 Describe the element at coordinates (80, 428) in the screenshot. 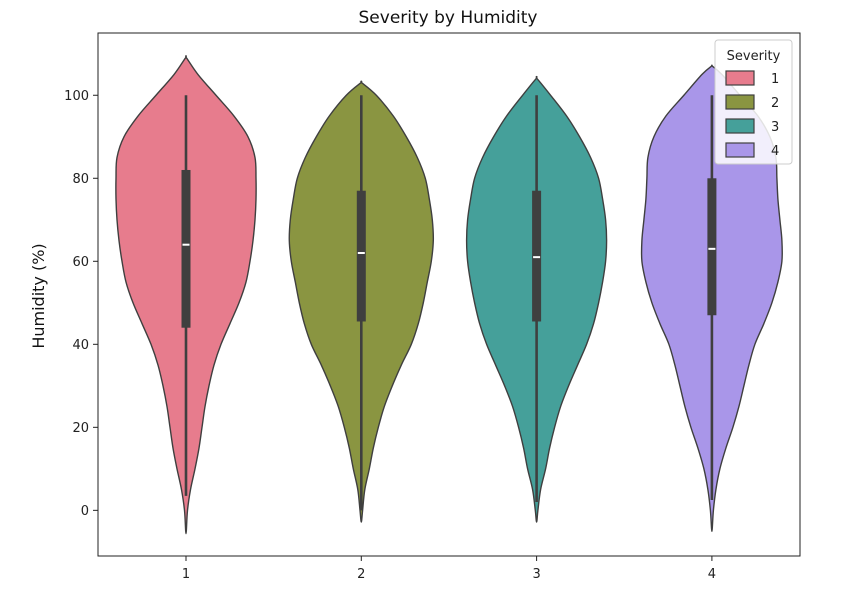

I see `y-tick-label: 20` at that location.